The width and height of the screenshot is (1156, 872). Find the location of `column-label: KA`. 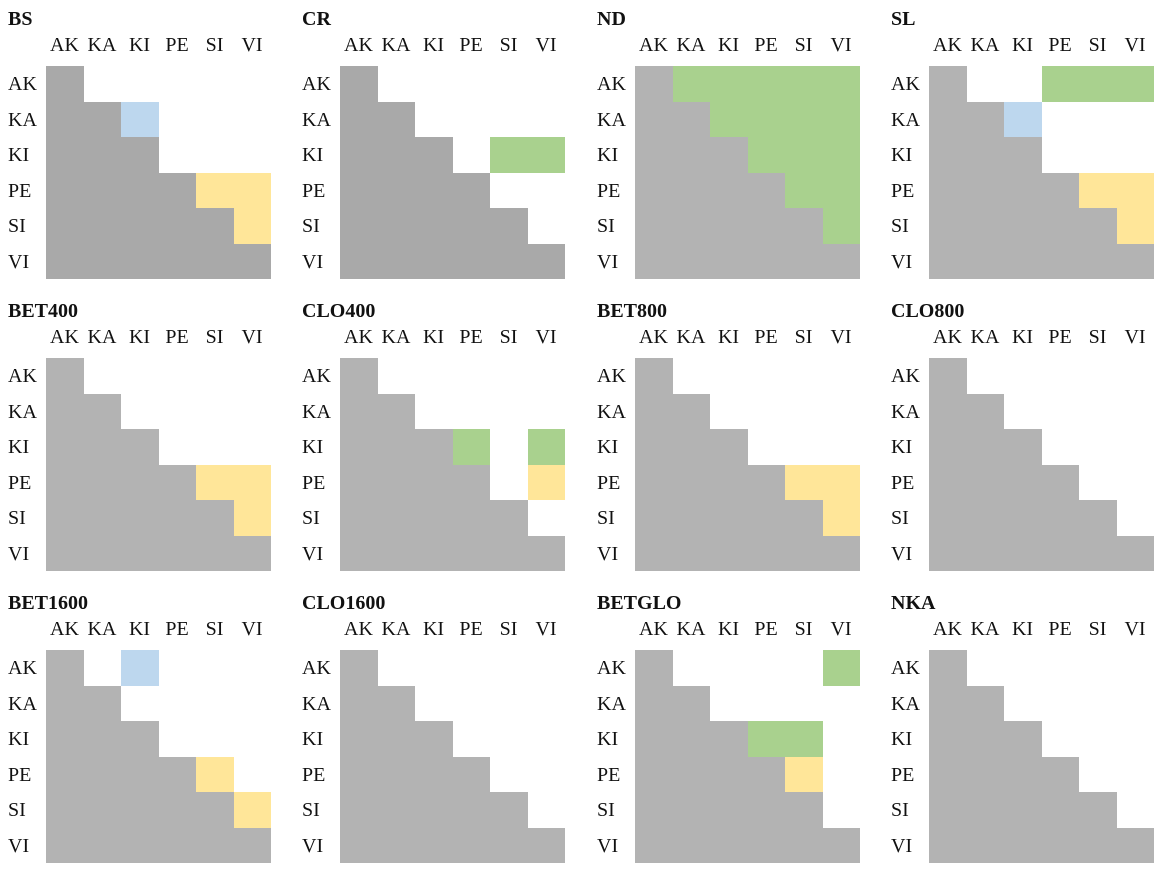

column-label: KA is located at coordinates (691, 337).